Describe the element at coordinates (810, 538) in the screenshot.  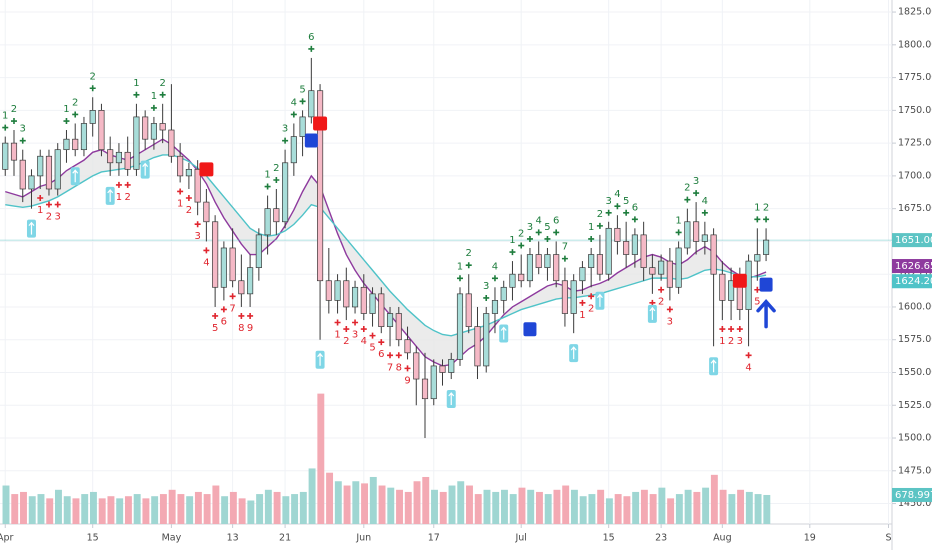
I see `x-tick-label: 19` at that location.